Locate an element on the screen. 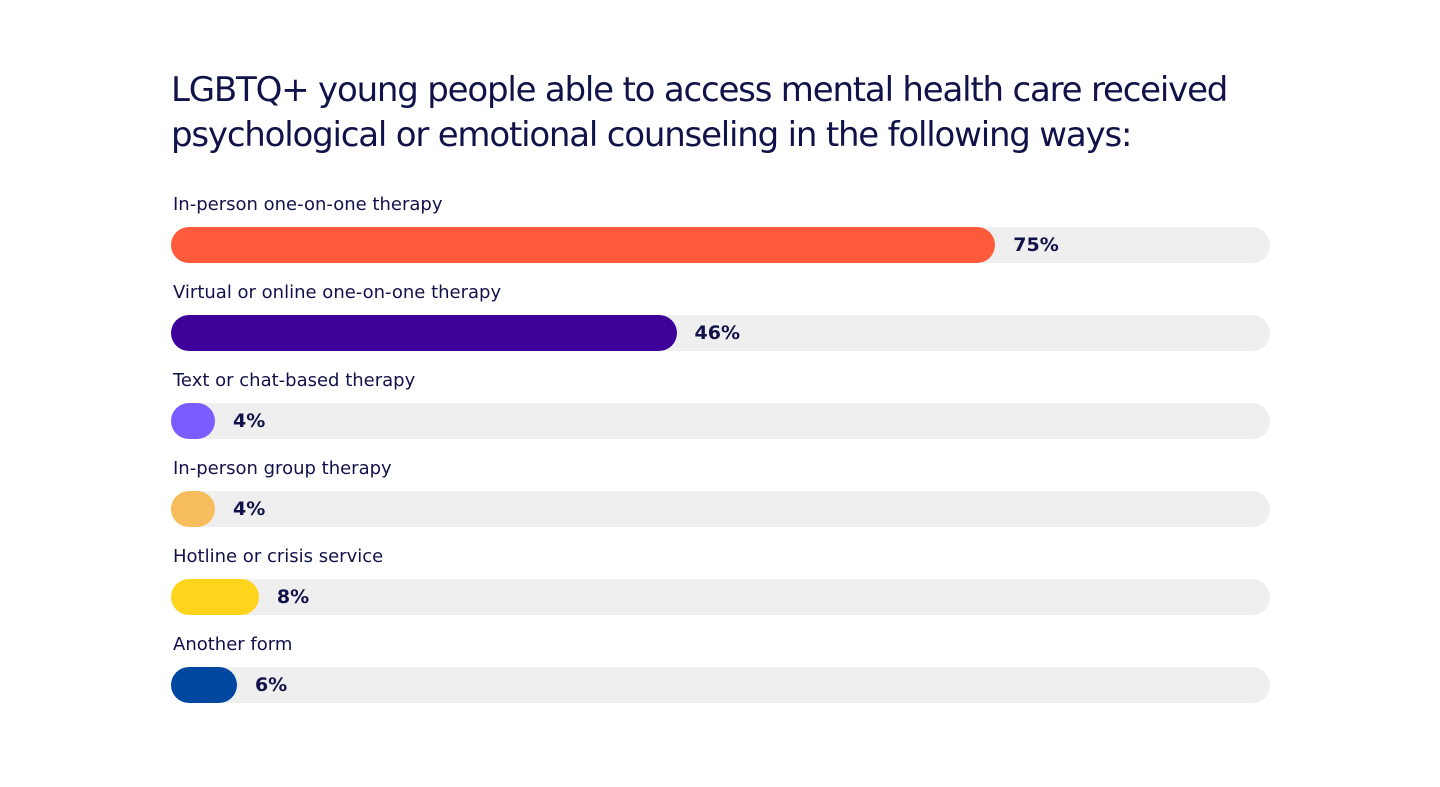  bar-row: Text or chat-based therapy 4% is located at coordinates (720, 411).